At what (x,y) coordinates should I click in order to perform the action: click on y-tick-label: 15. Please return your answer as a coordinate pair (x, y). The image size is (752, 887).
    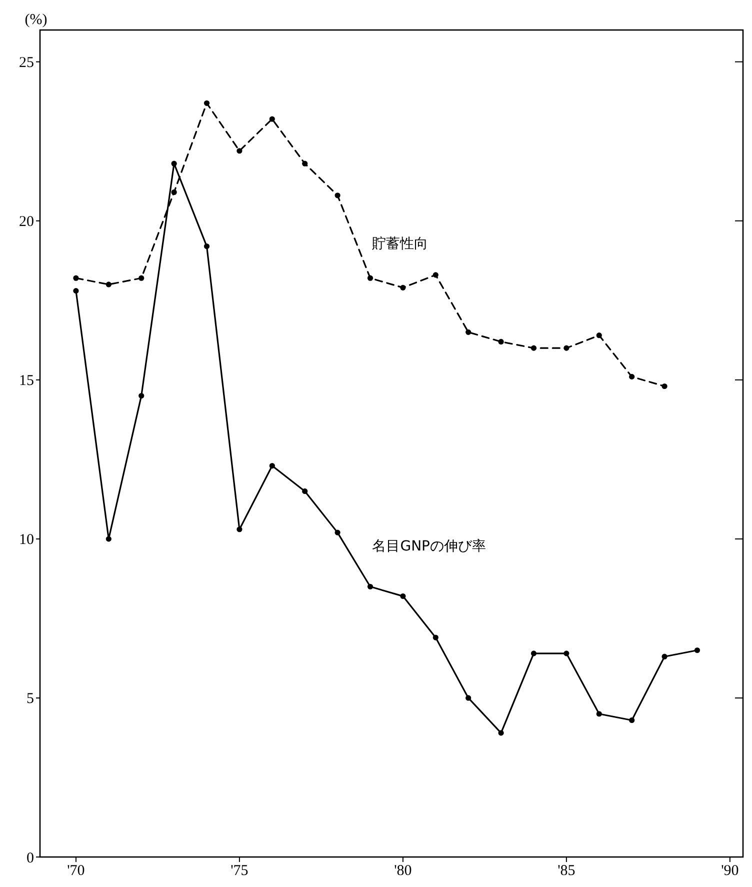
    Looking at the image, I should click on (26, 381).